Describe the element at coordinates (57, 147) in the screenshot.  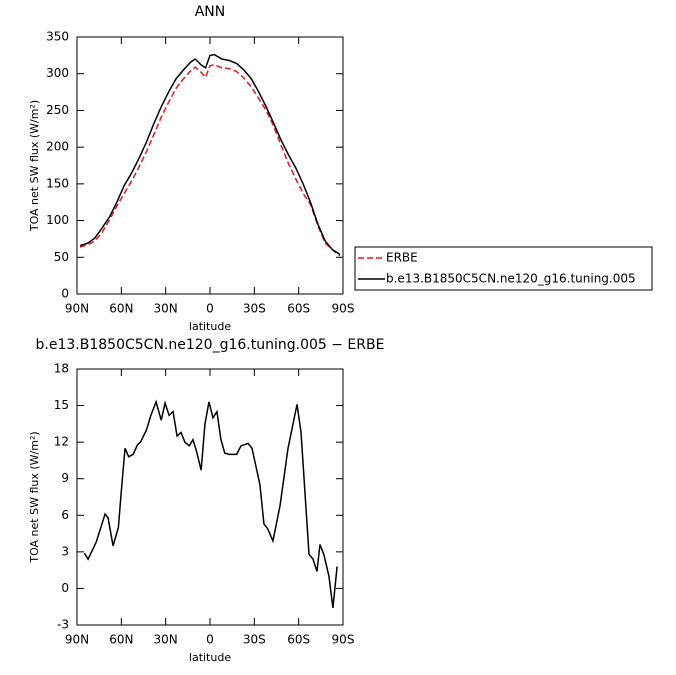
I see `y-tick-label: 200` at that location.